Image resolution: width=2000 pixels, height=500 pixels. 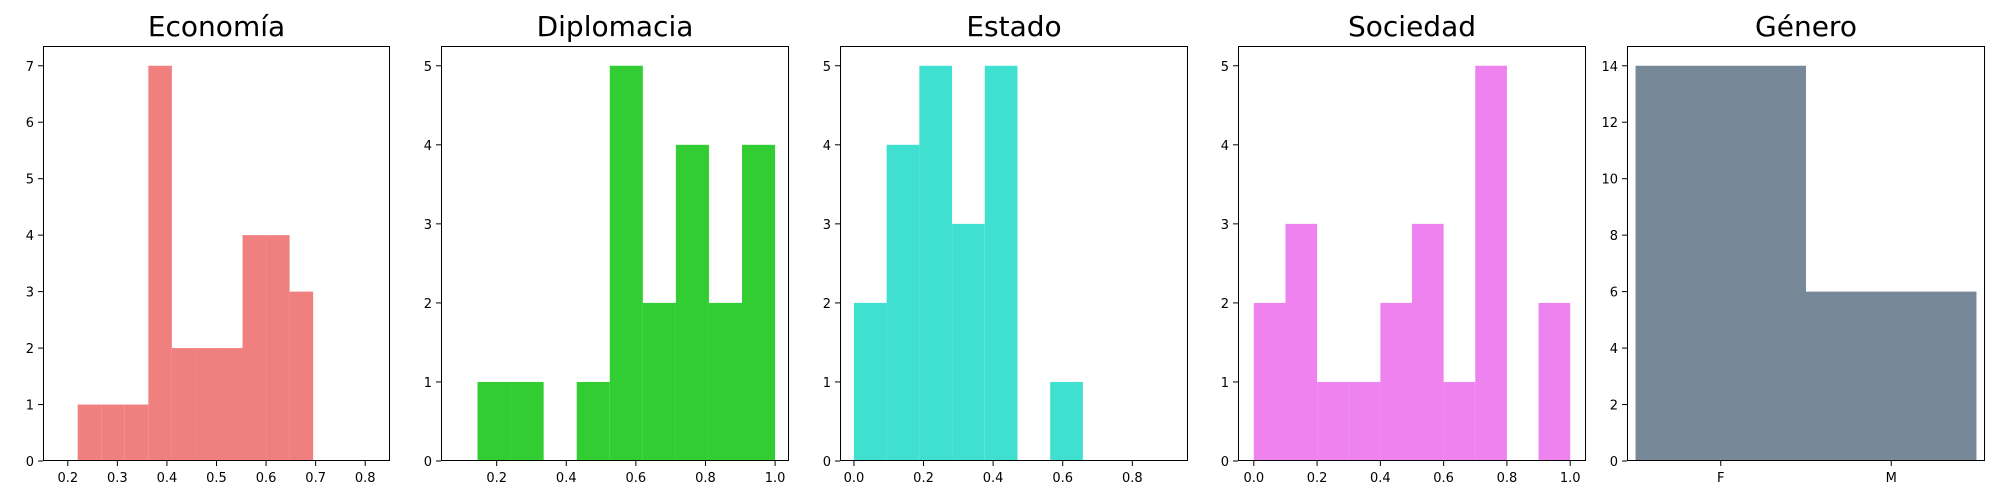 I want to click on y-tick-label: 8, so click(x=1614, y=236).